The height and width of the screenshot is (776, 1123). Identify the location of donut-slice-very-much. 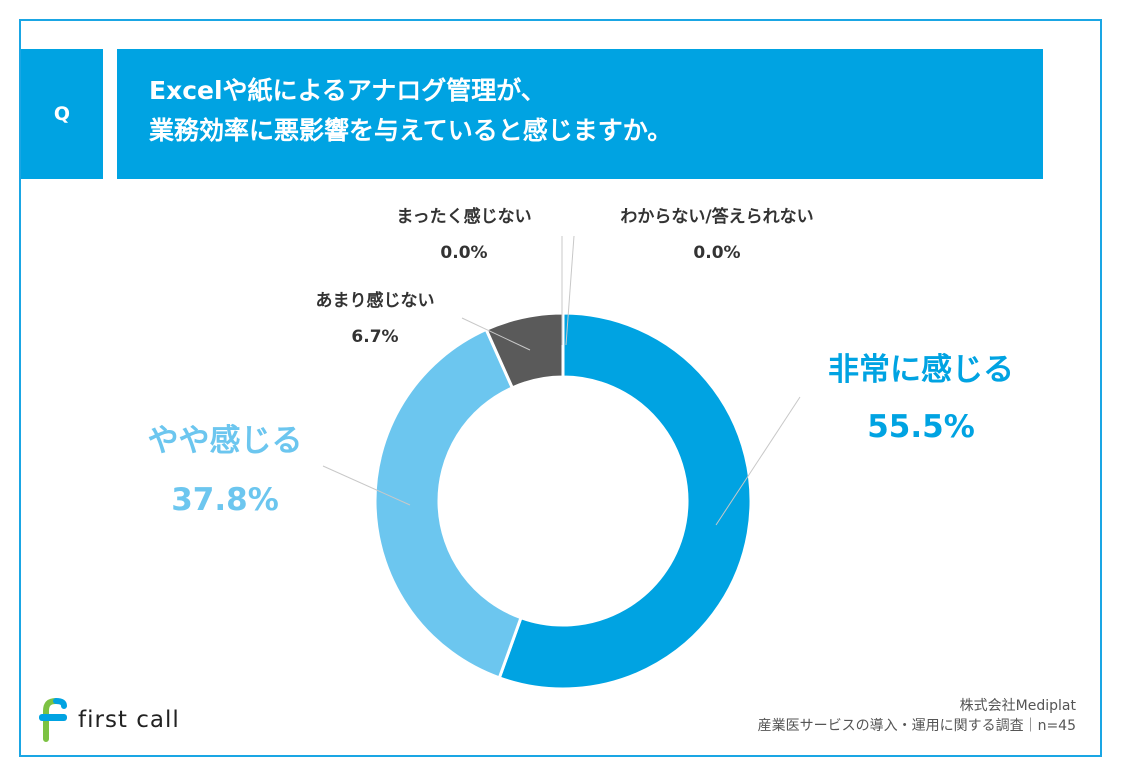
(625, 501).